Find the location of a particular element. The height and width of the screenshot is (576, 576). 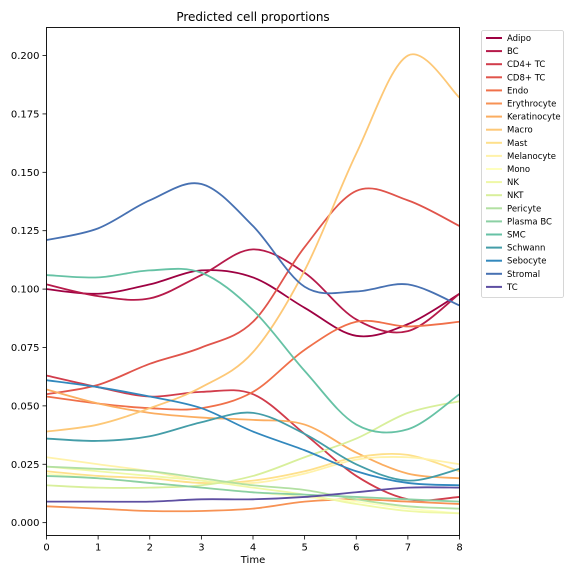

series-line-melanocyte is located at coordinates (253, 470).